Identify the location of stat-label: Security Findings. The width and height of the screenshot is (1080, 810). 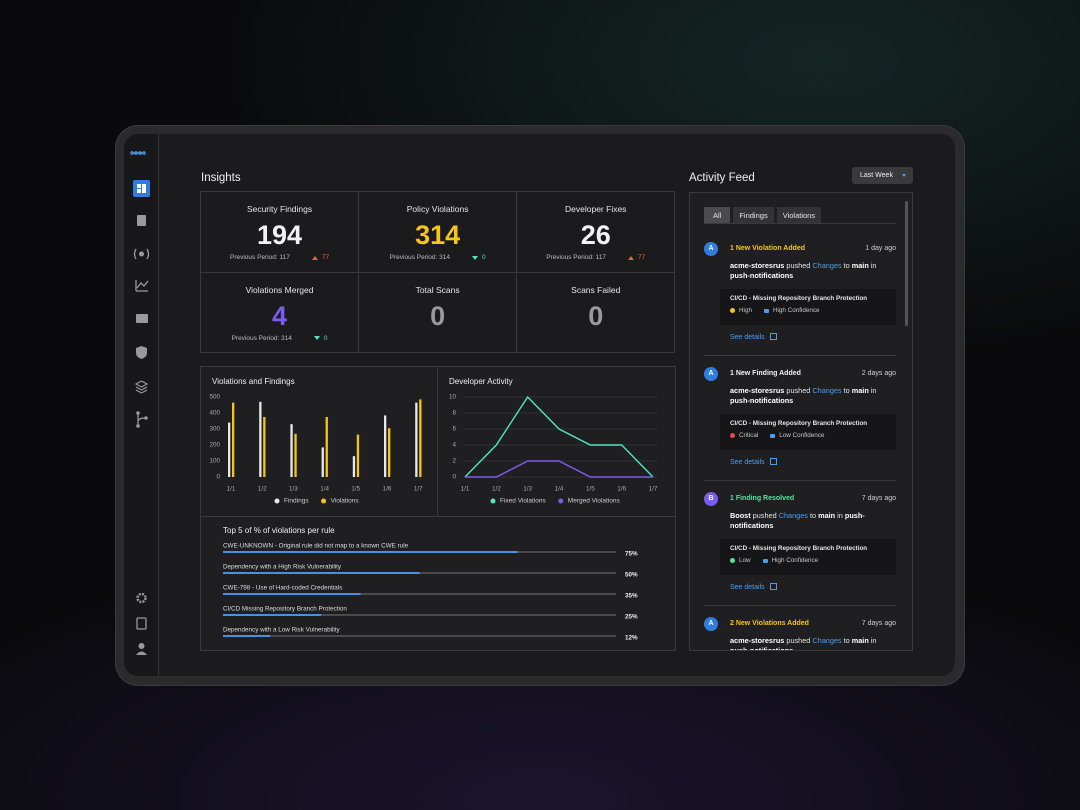
(279, 209).